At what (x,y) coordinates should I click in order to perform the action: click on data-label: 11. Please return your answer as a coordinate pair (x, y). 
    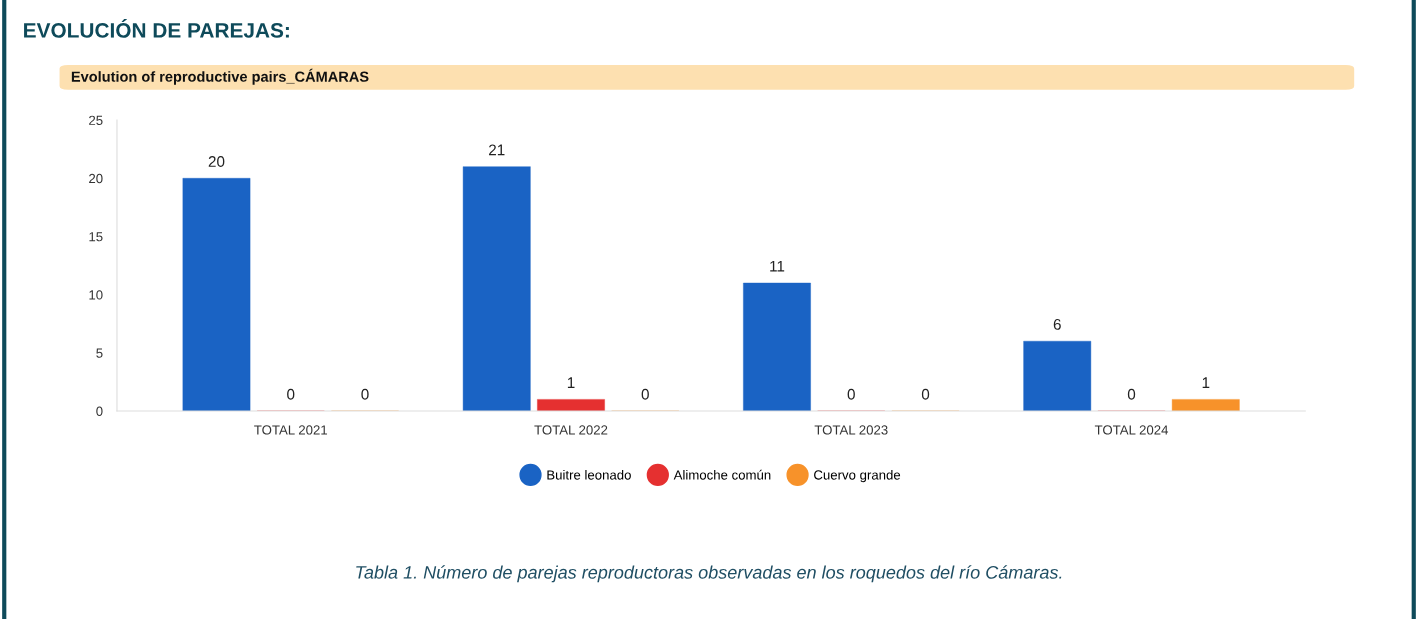
    Looking at the image, I should click on (777, 266).